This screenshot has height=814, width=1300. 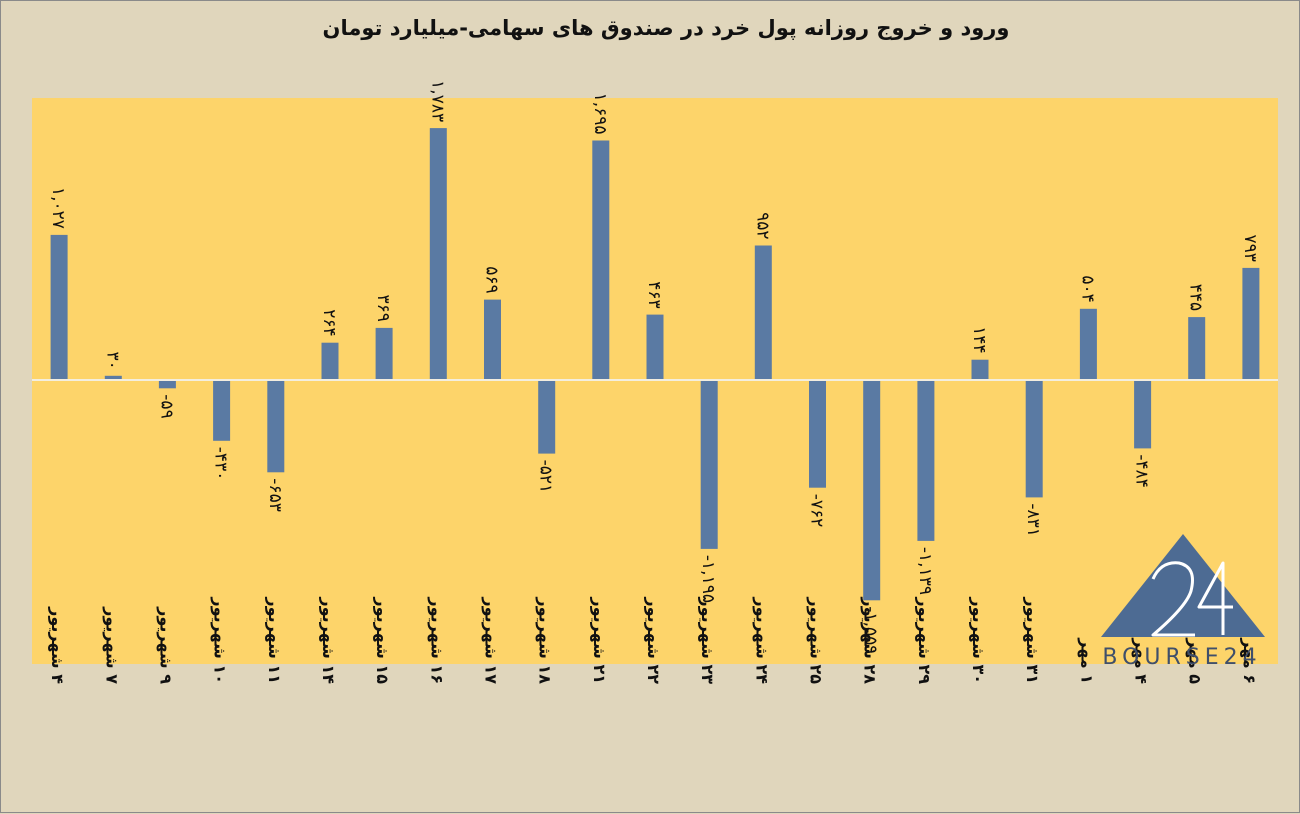 What do you see at coordinates (545, 640) in the screenshot?
I see `tick-label: ۱۸ شهریور` at bounding box center [545, 640].